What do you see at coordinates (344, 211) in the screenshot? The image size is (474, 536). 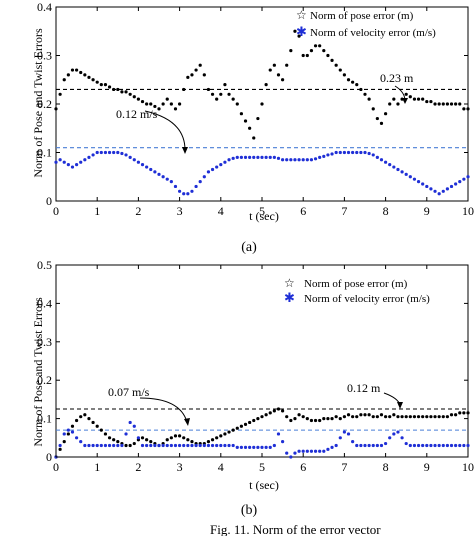 I see `x-tick-label: 7` at bounding box center [344, 211].